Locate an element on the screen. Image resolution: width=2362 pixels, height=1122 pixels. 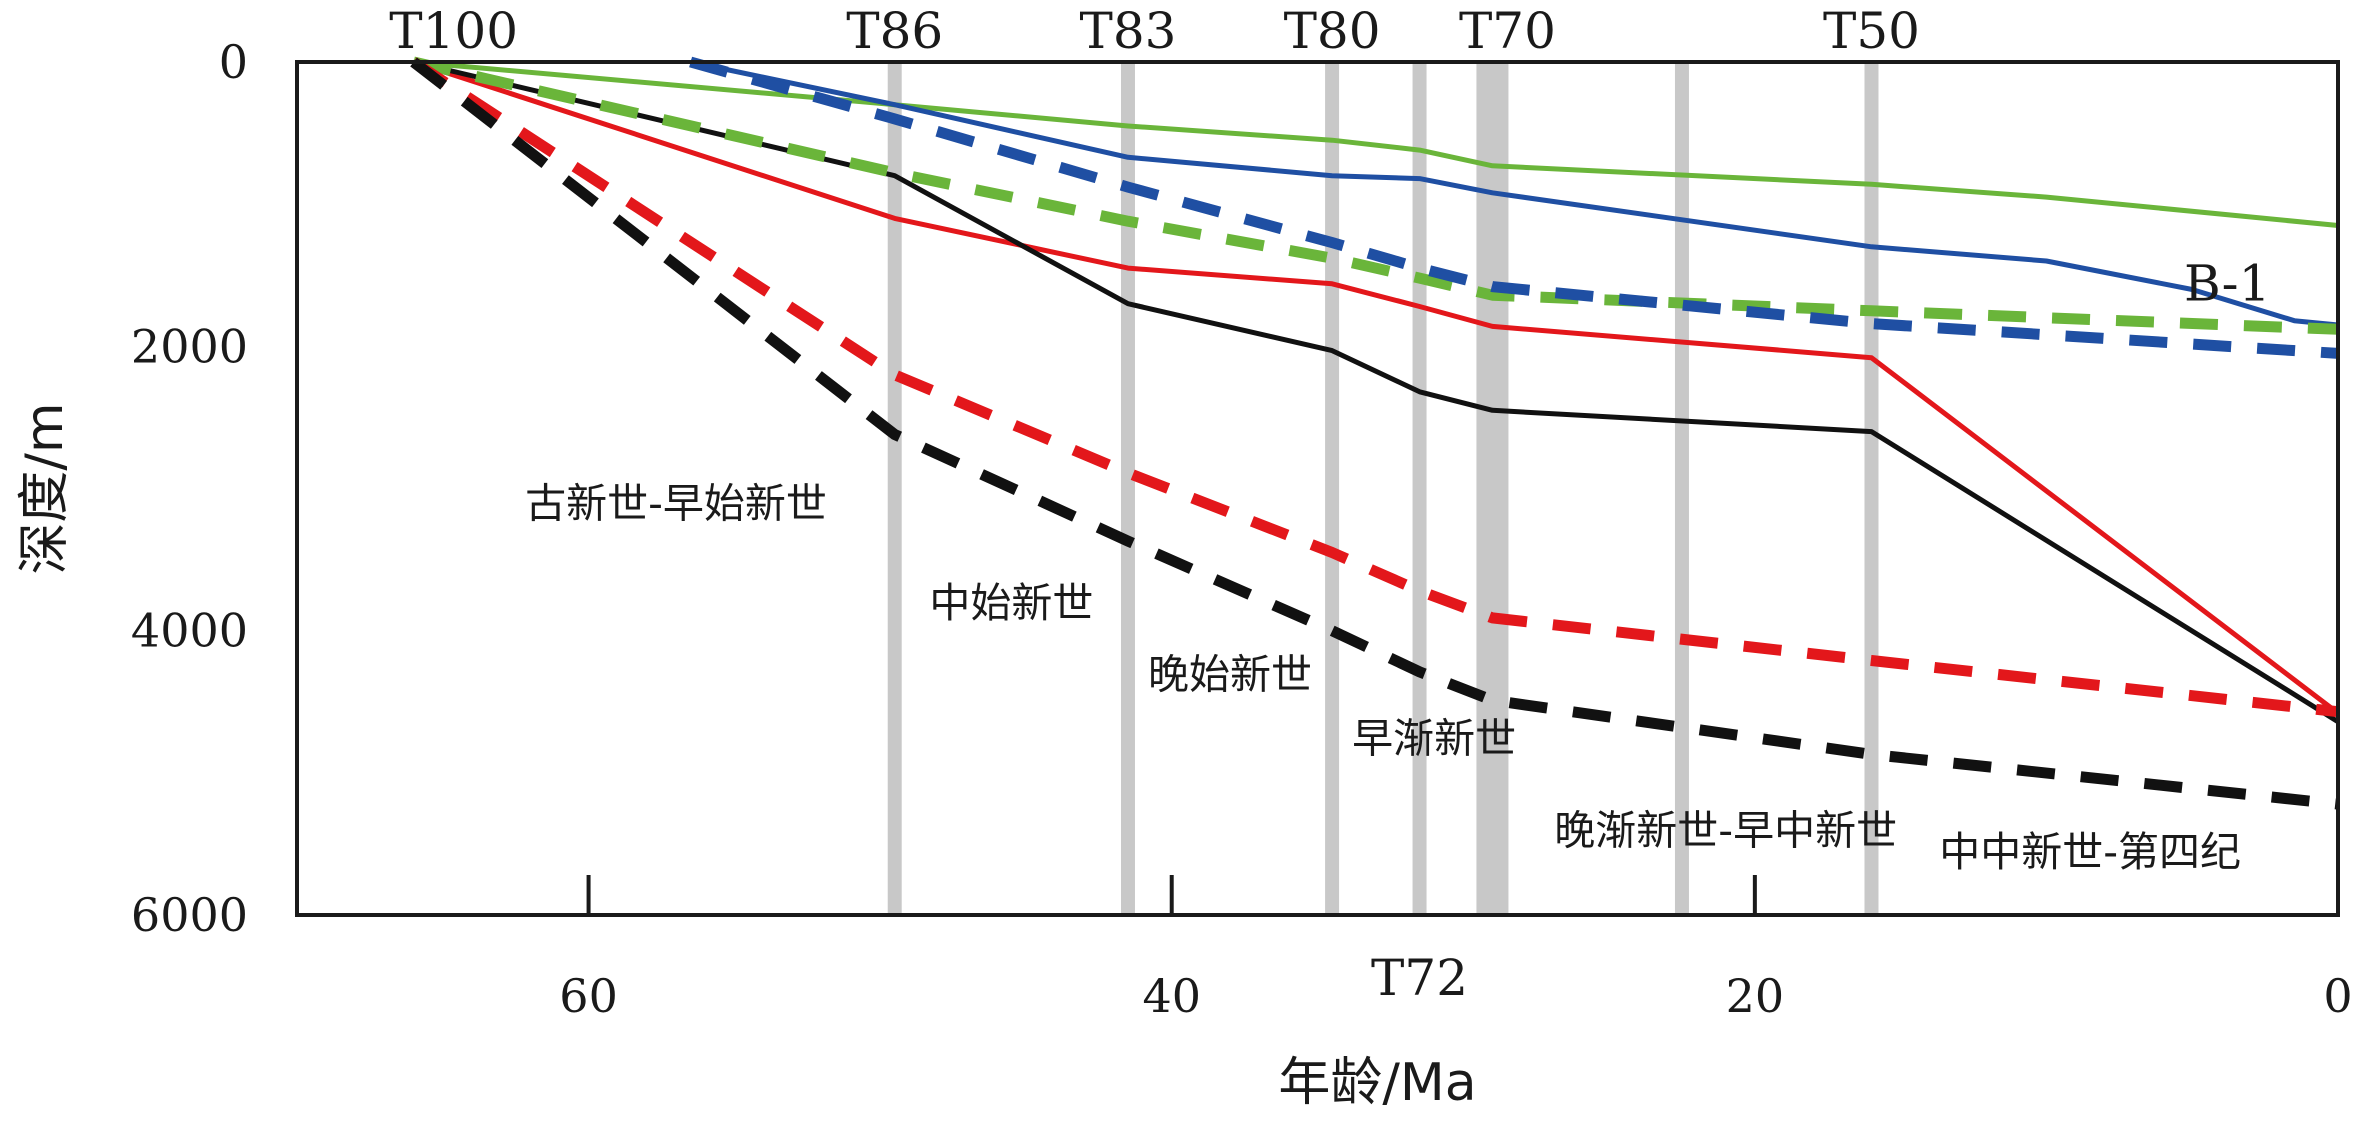
horizon-bar-t83 is located at coordinates (1127, 488).